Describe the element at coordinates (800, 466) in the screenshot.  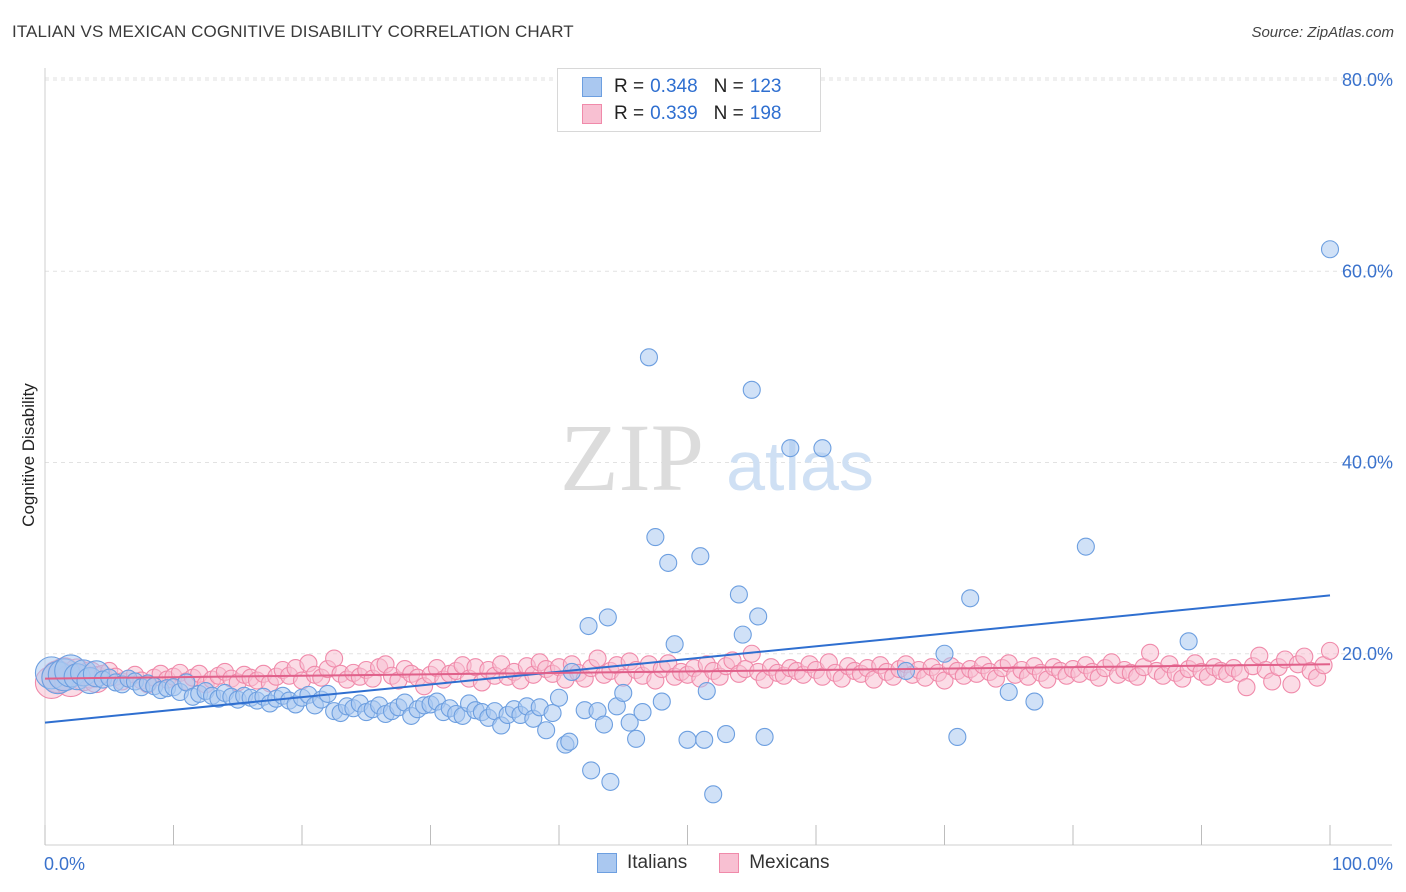
I see `watermark-atlas: atlas` at that location.